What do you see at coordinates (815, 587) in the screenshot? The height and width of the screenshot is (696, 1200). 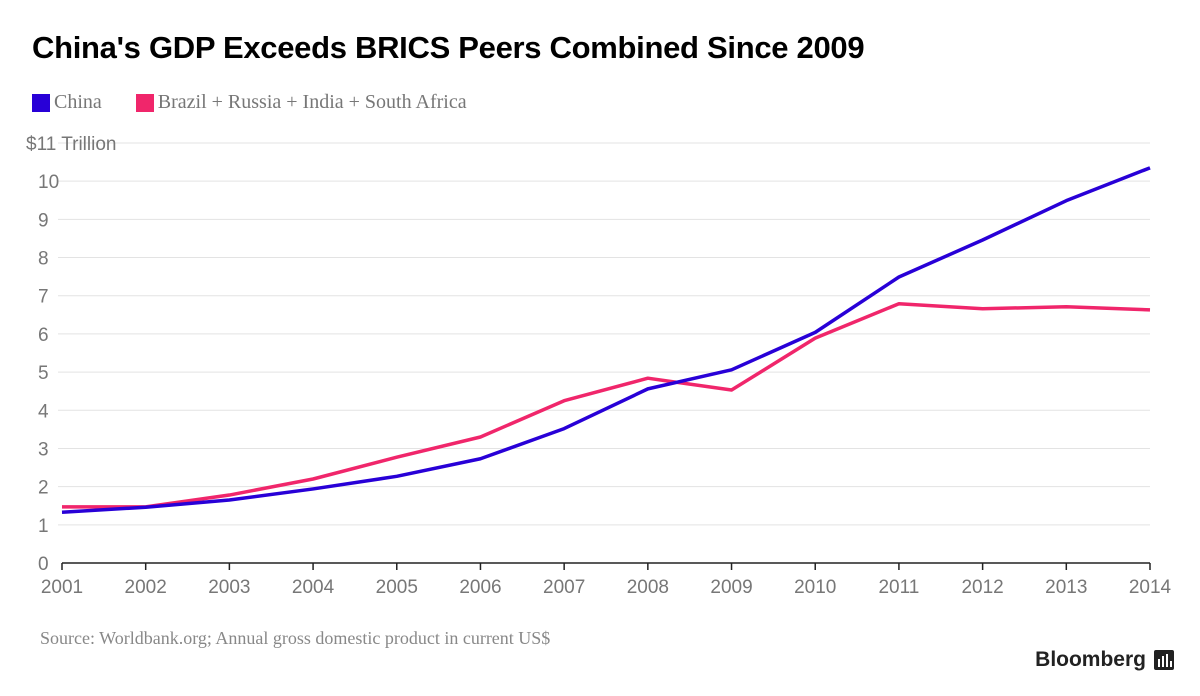 I see `x-tick-label: 2010` at bounding box center [815, 587].